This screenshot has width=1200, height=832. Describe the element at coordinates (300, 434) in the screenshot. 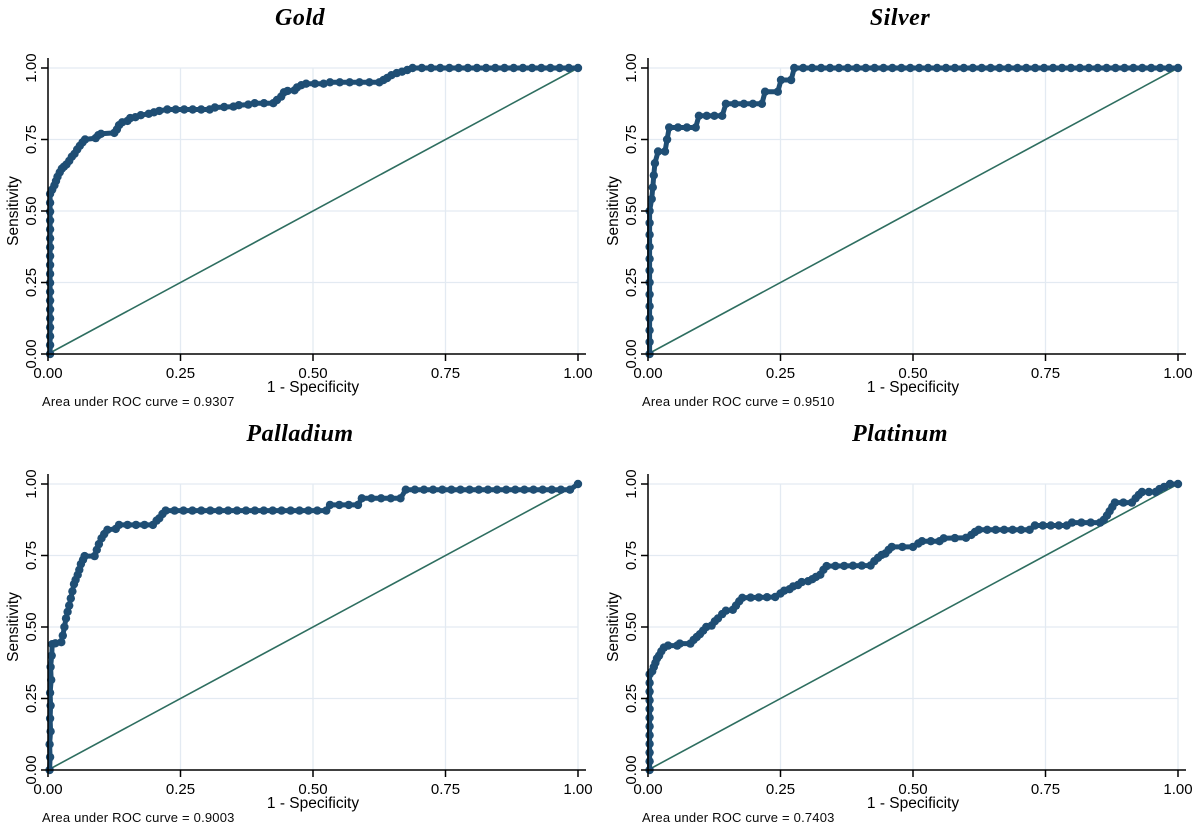

I see `chart-title: Palladium` at that location.